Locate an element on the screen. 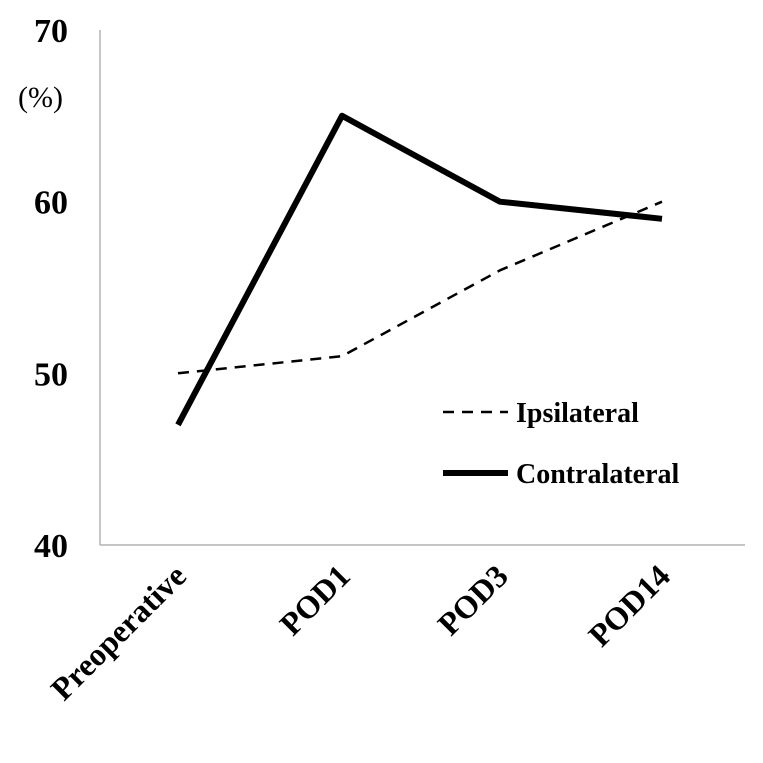 This screenshot has height=763, width=763. y-tick-label: 60 is located at coordinates (51, 203).